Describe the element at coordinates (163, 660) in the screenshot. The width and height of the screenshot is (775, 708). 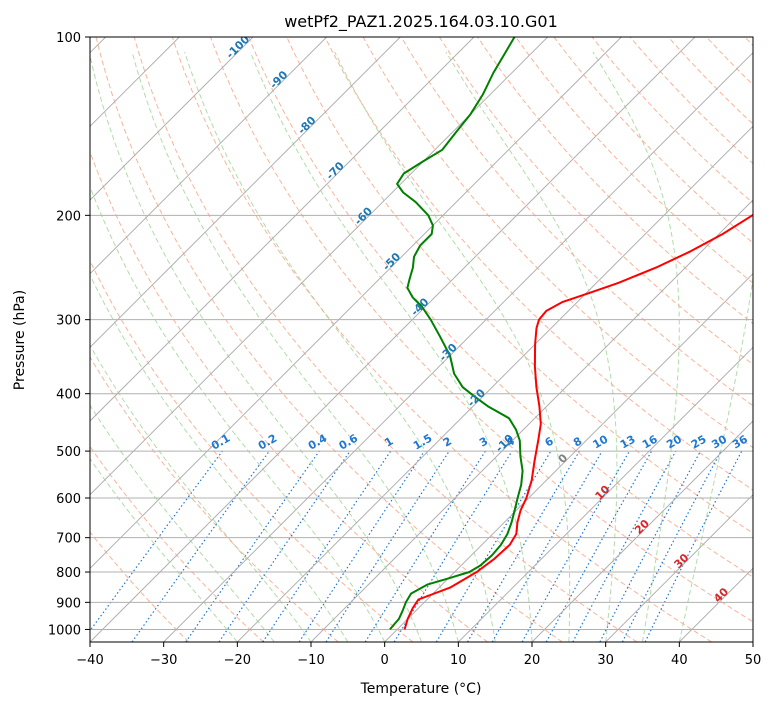
I see `x-tick-label: −30` at that location.